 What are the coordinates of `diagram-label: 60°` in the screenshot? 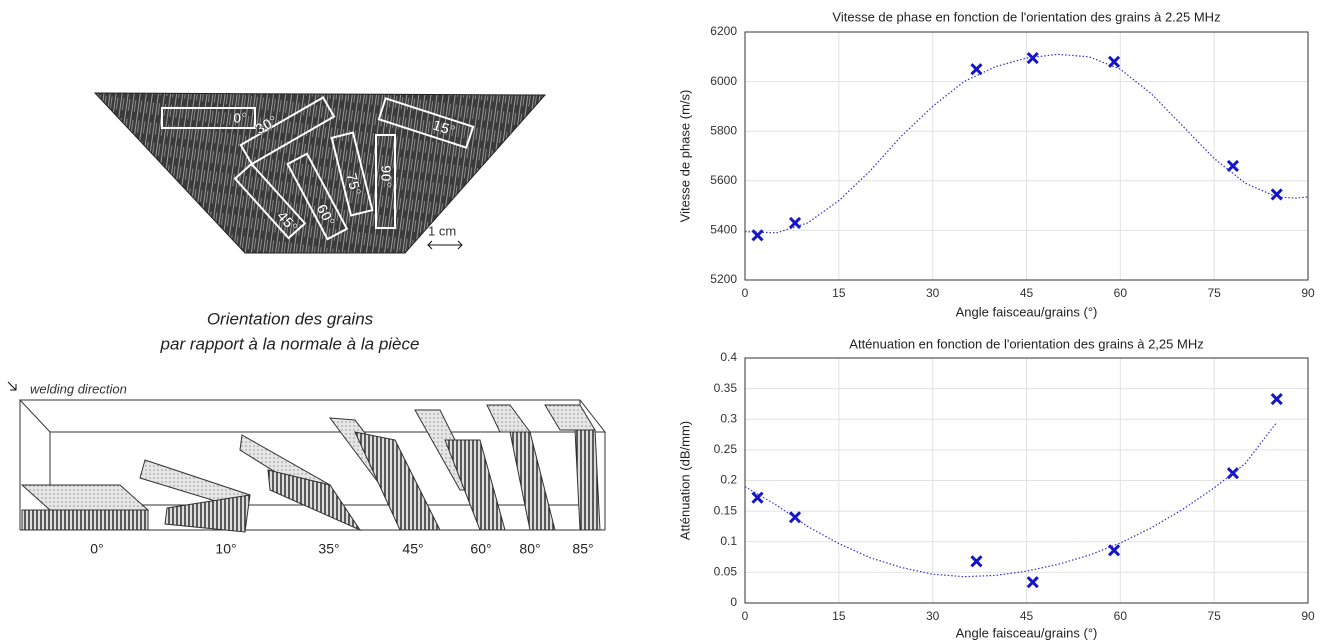 It's located at (480, 549).